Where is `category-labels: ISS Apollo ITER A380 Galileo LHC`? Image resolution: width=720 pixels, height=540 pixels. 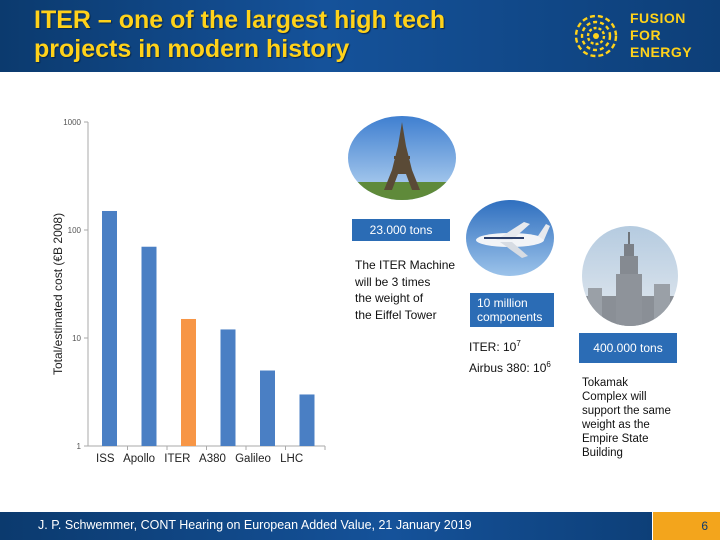
category-labels: ISS Apollo ITER A380 Galileo LHC is located at coordinates (202, 459).